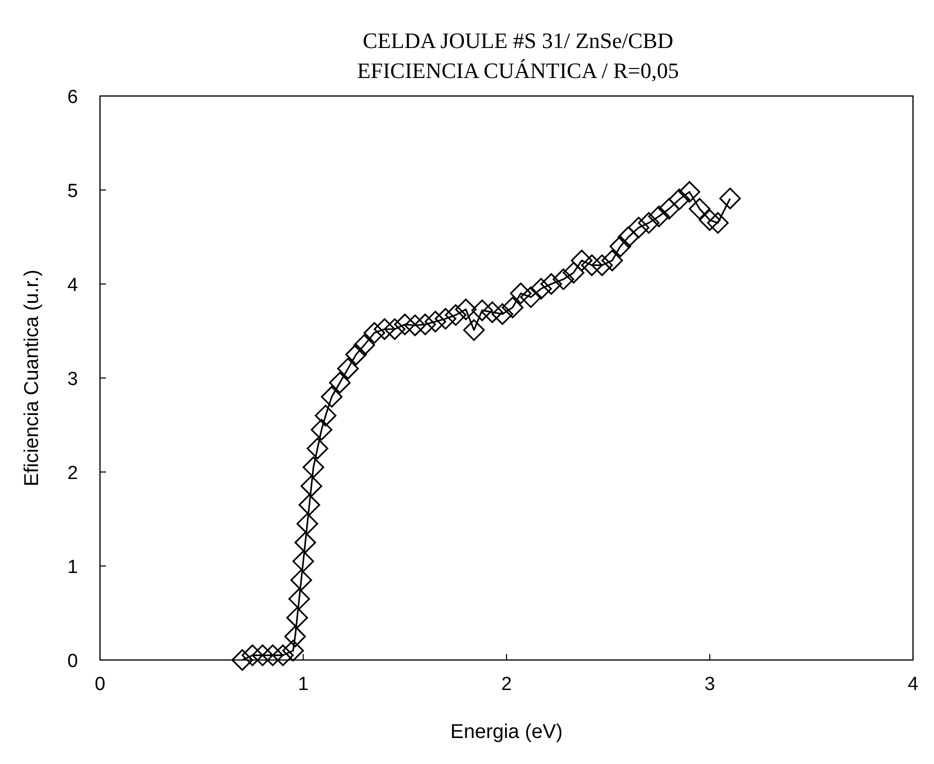  I want to click on x-axis-title: Energia (eV), so click(506, 732).